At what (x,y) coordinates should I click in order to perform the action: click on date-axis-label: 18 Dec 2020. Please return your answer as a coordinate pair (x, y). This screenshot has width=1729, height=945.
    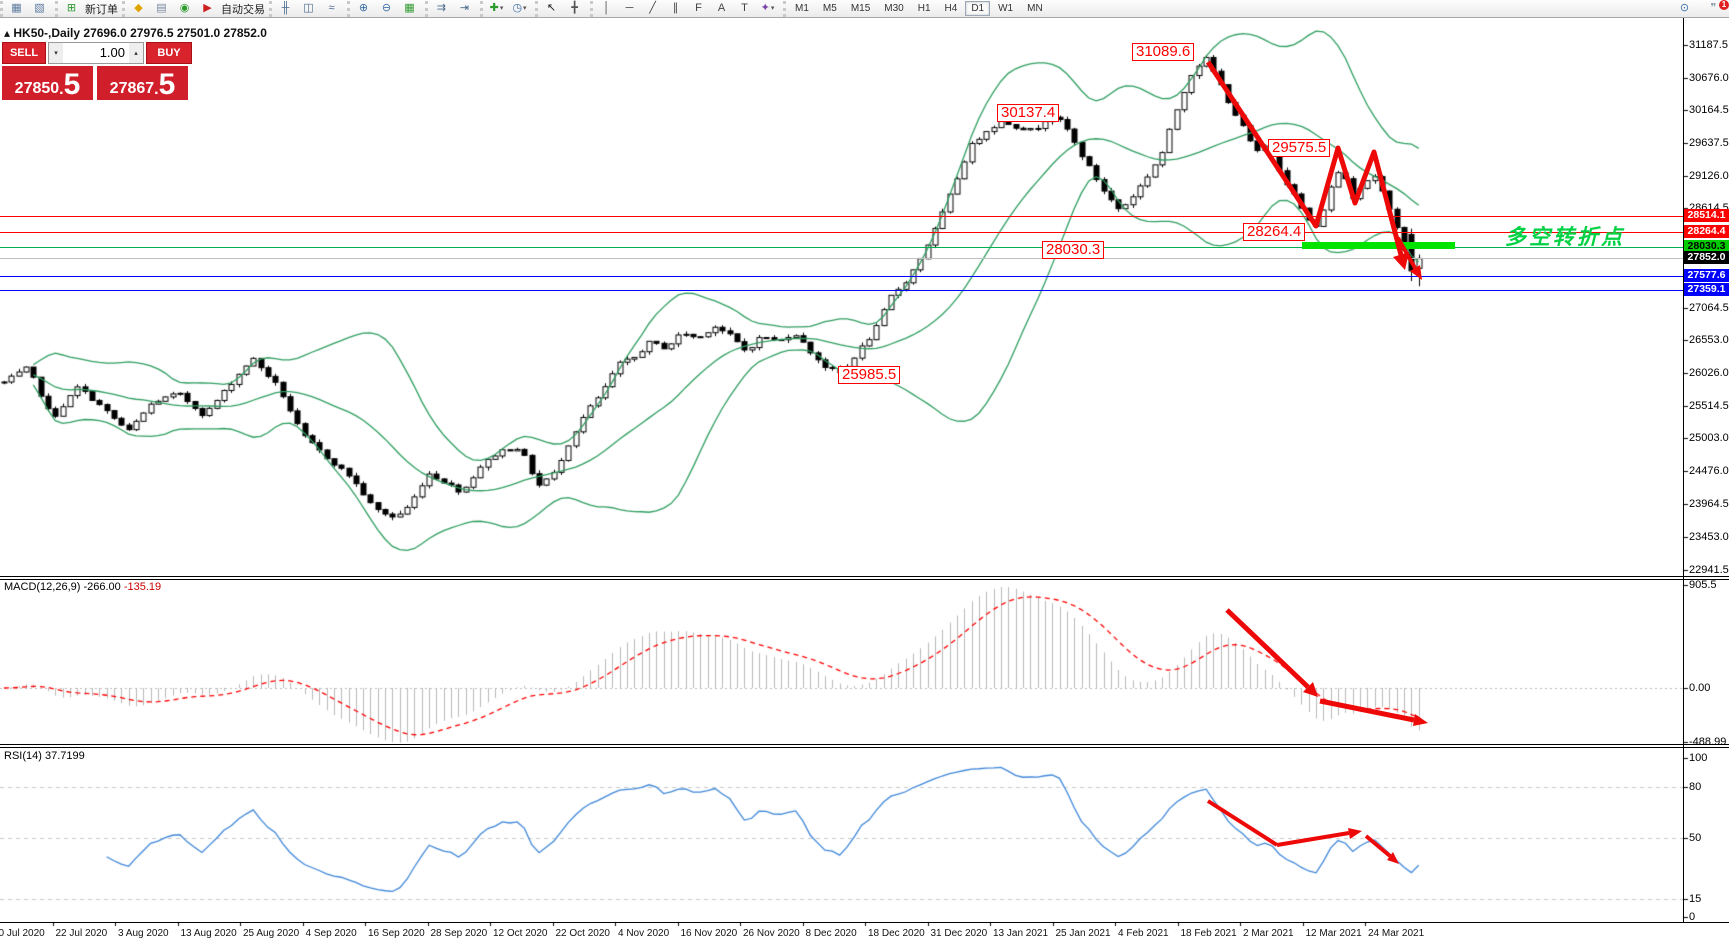
    Looking at the image, I should click on (896, 933).